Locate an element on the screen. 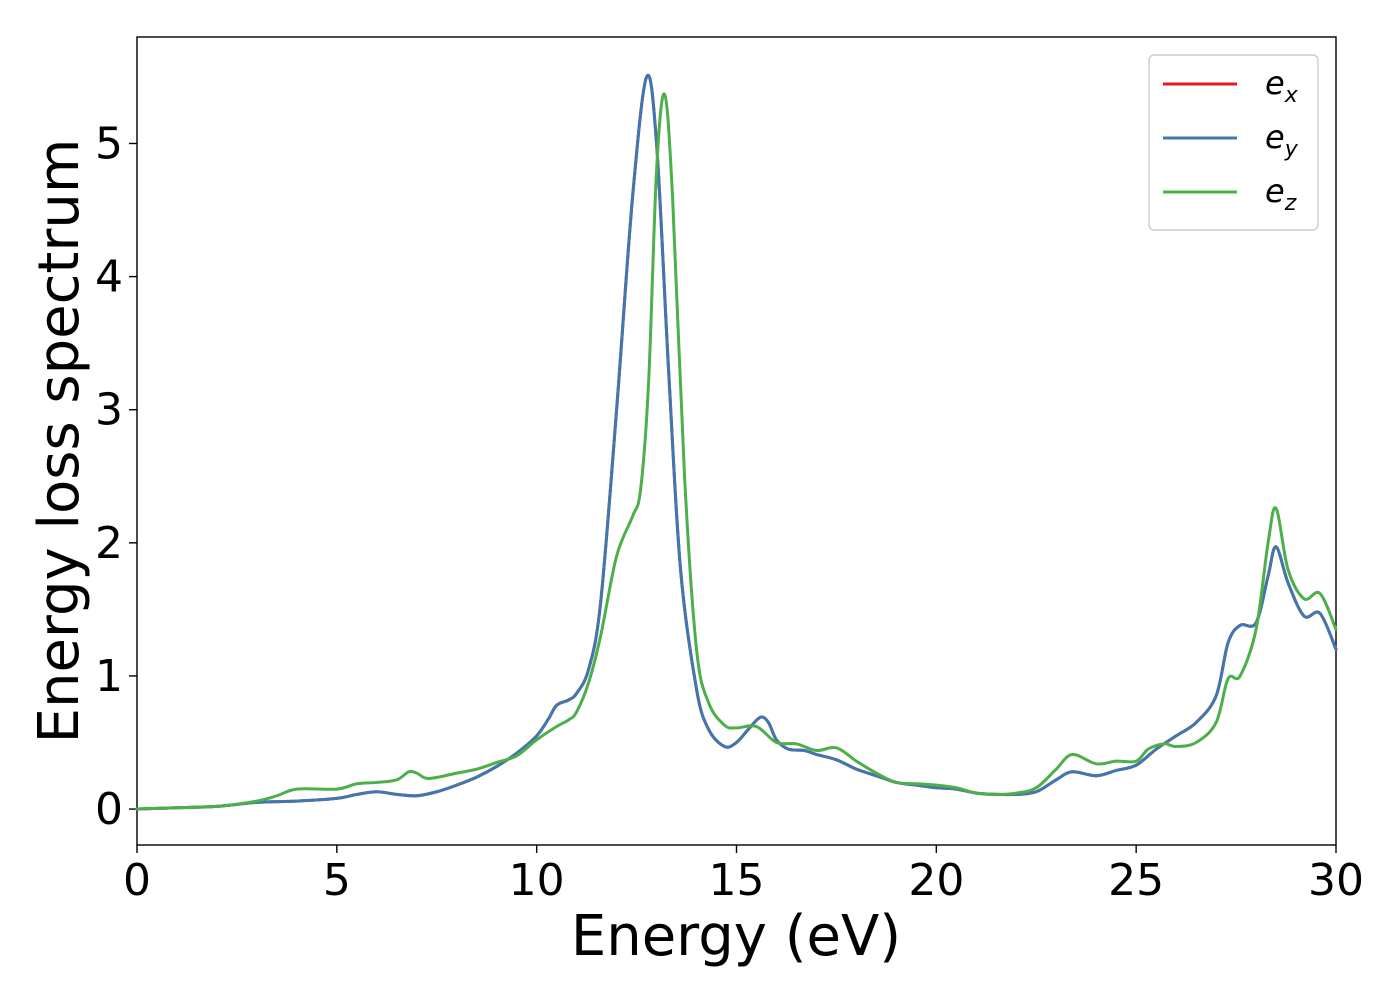 This screenshot has height=1000, width=1400. x-axis-ticks: 0 5 10 15 20 25 30 is located at coordinates (743, 875).